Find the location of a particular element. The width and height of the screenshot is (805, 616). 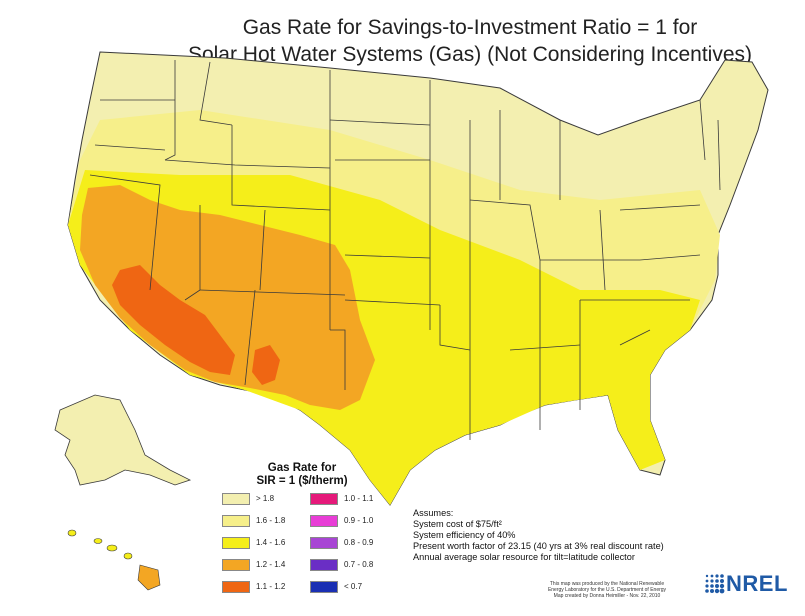

legend-label: < 0.7 is located at coordinates (353, 586).